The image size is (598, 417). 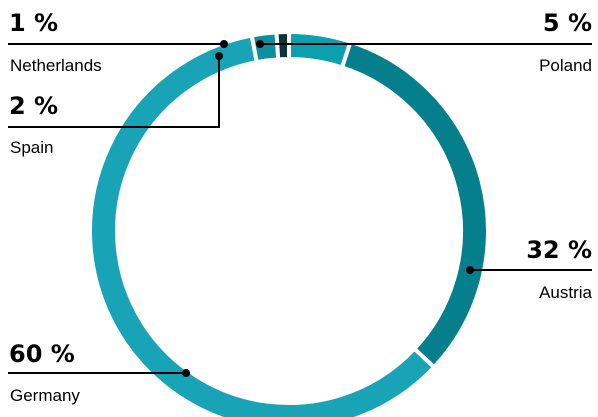 What do you see at coordinates (567, 23) in the screenshot?
I see `label-value-poland: 5 %` at bounding box center [567, 23].